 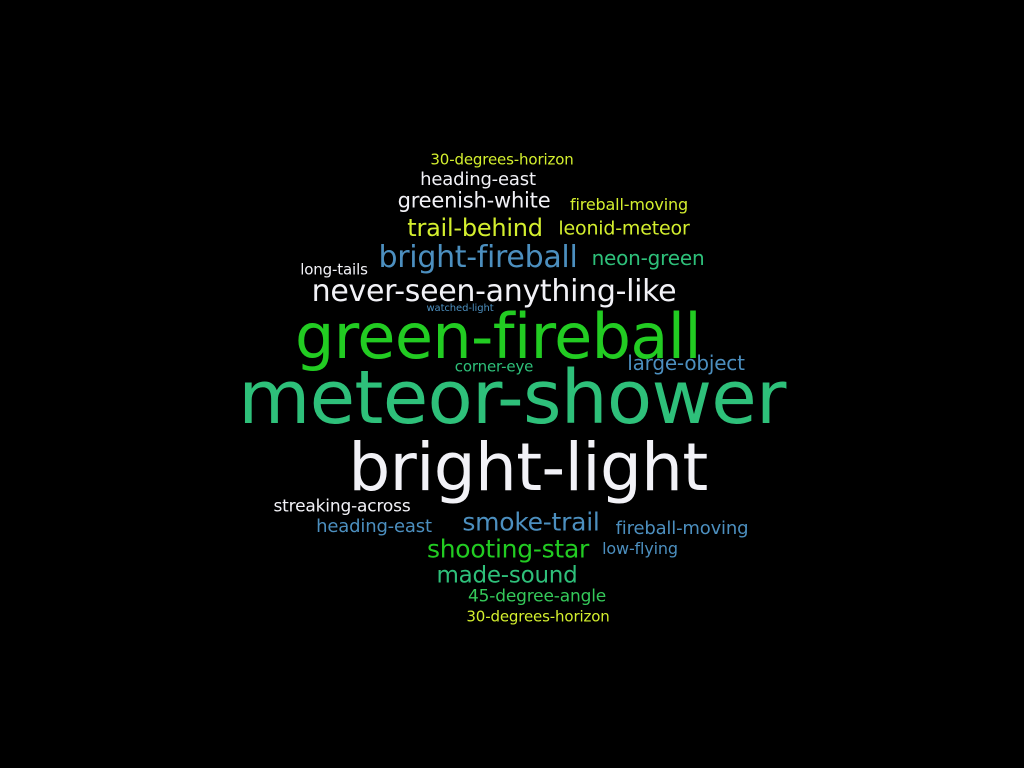 What do you see at coordinates (478, 257) in the screenshot?
I see `word-bright-fireball: bright-fireball` at bounding box center [478, 257].